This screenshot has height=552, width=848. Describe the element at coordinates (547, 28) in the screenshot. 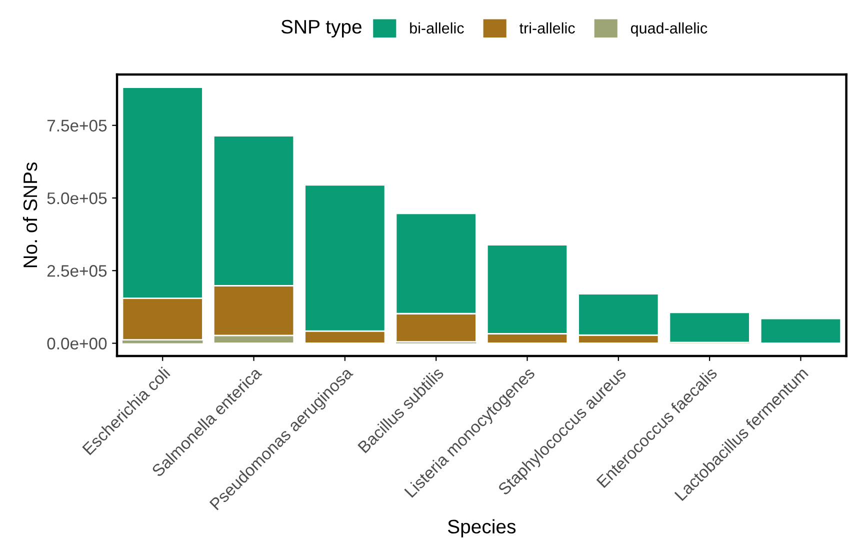

I see `legend-label: tri-allelic` at that location.